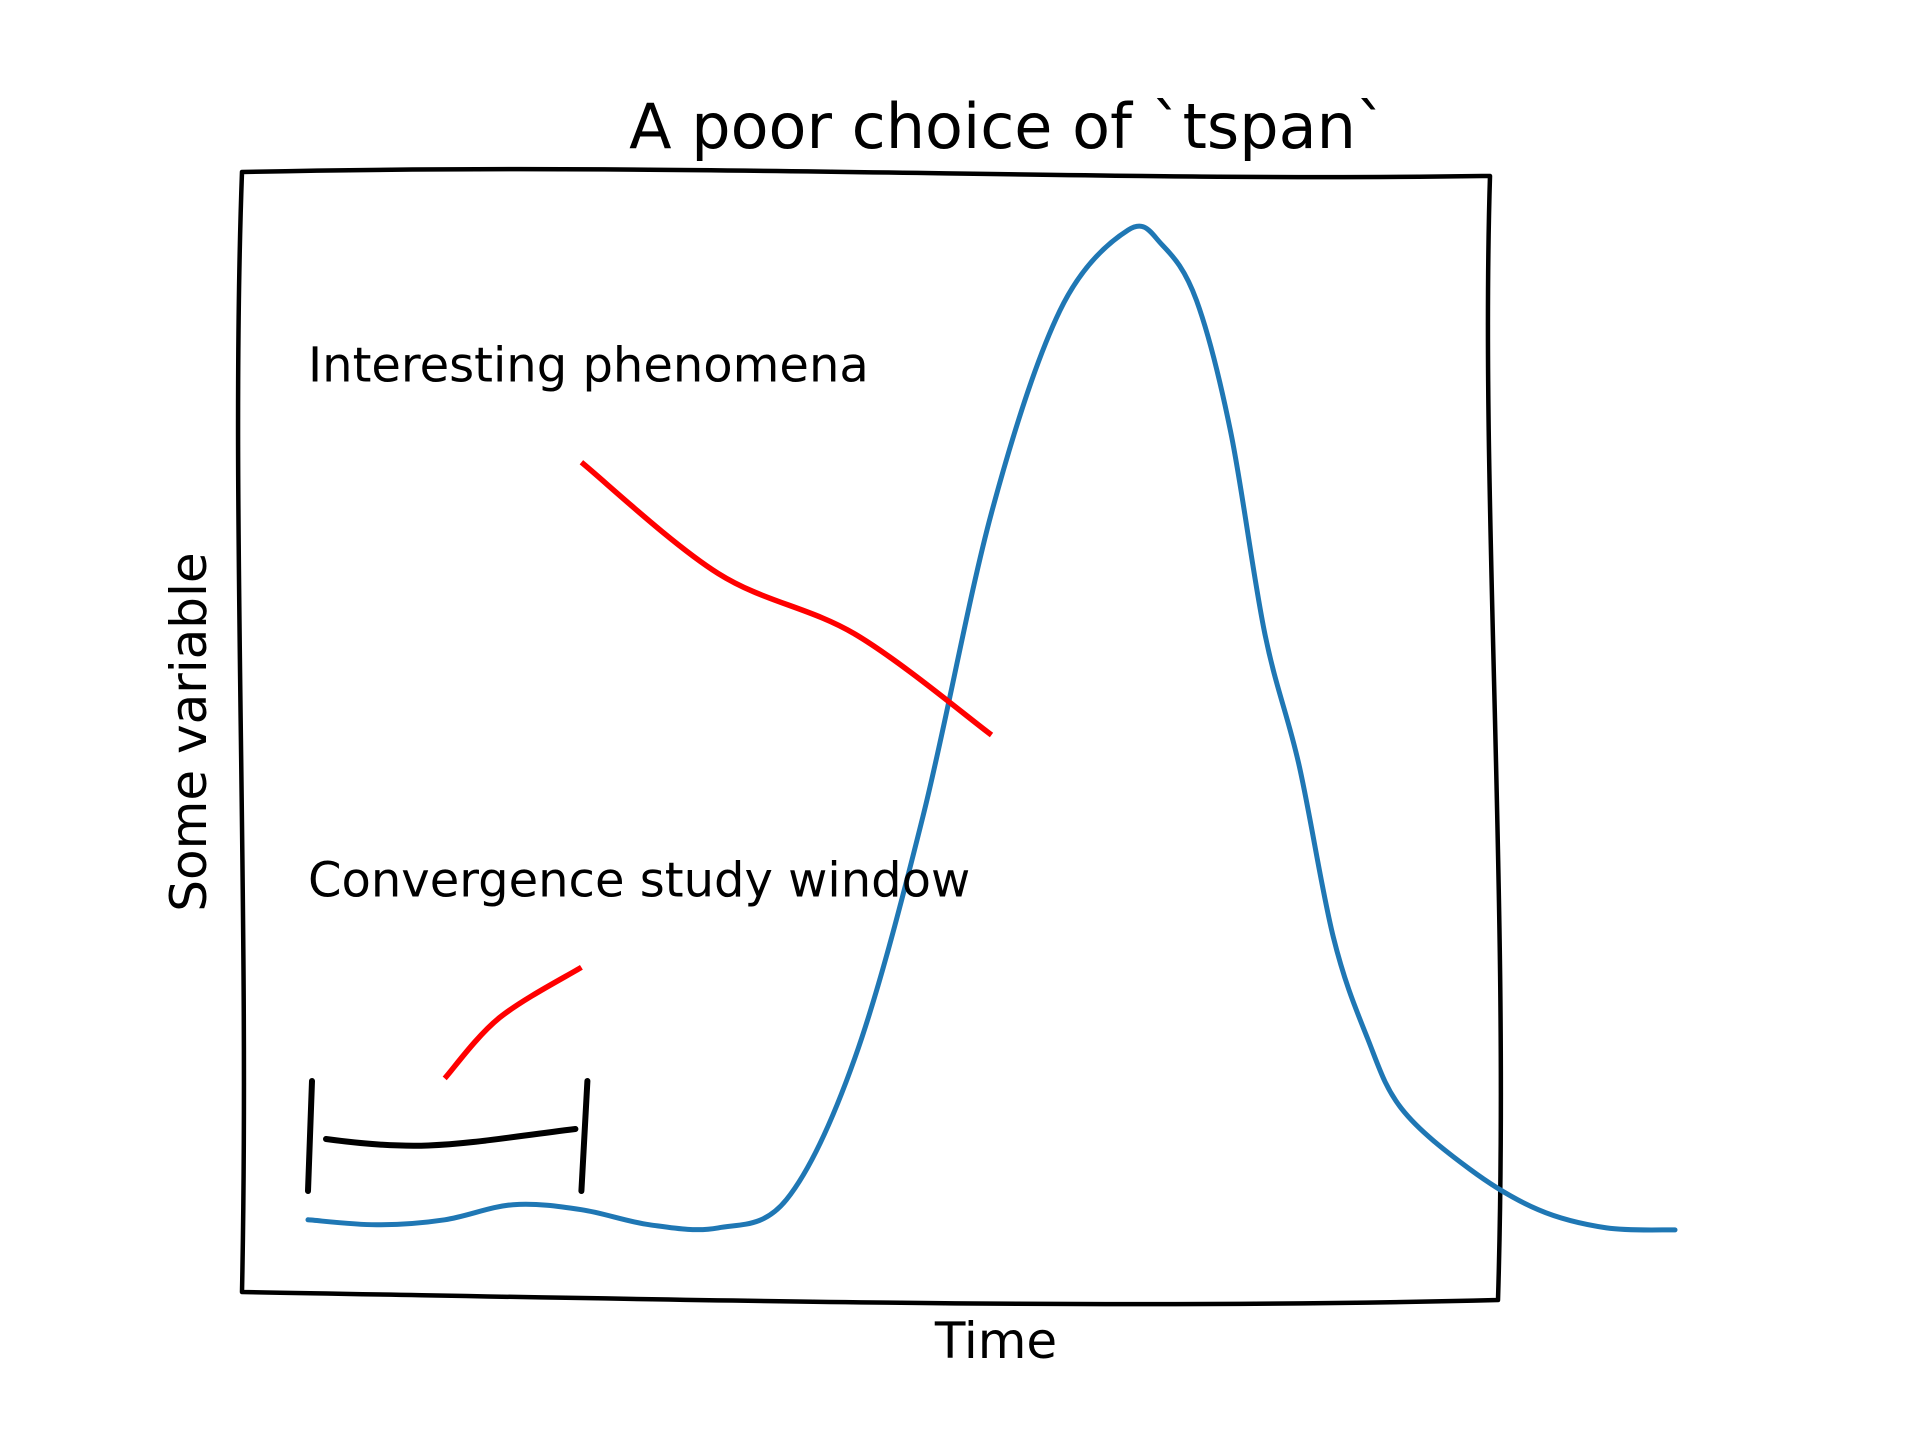 This screenshot has width=1920, height=1440. I want to click on window-bracket, so click(448, 1136).